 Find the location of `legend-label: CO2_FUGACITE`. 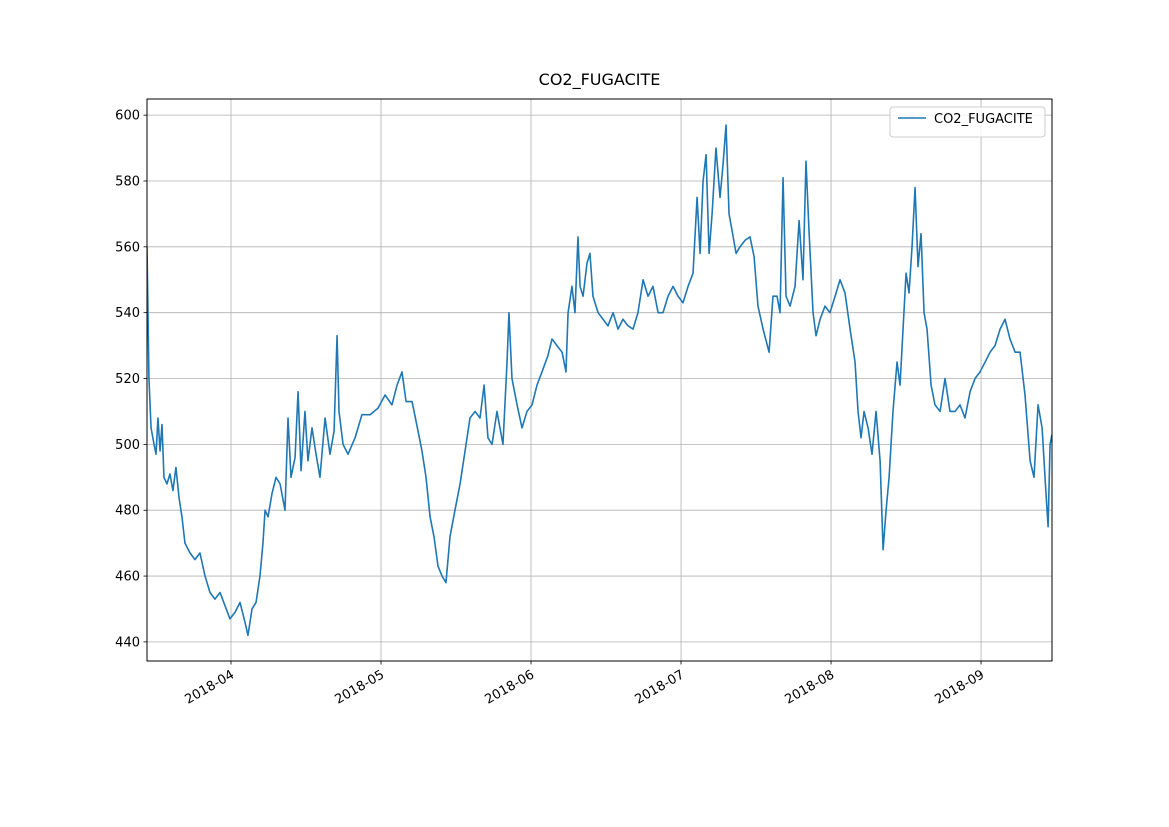

legend-label: CO2_FUGACITE is located at coordinates (983, 119).